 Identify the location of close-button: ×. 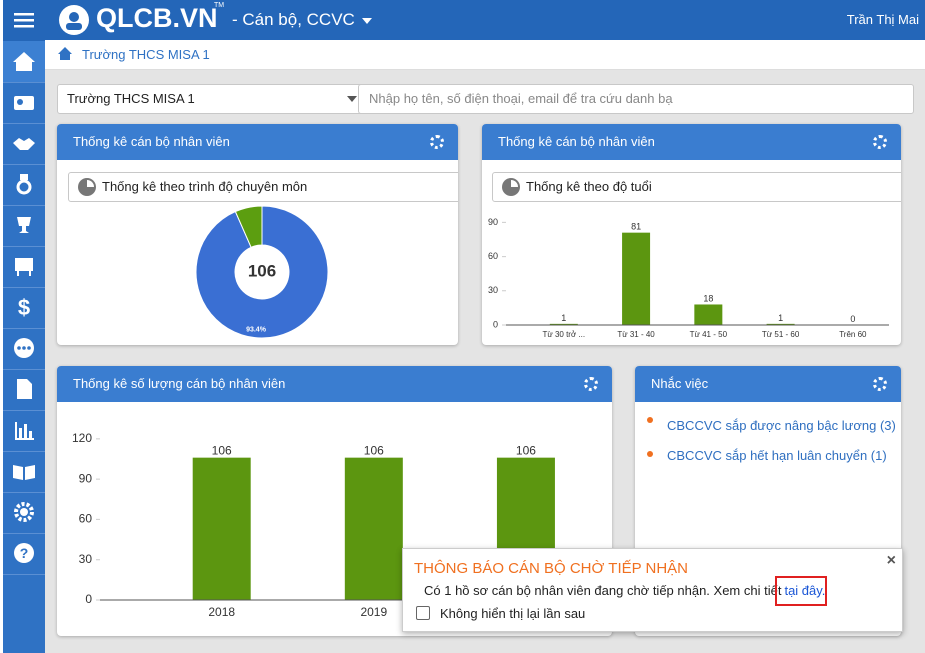
(891, 560).